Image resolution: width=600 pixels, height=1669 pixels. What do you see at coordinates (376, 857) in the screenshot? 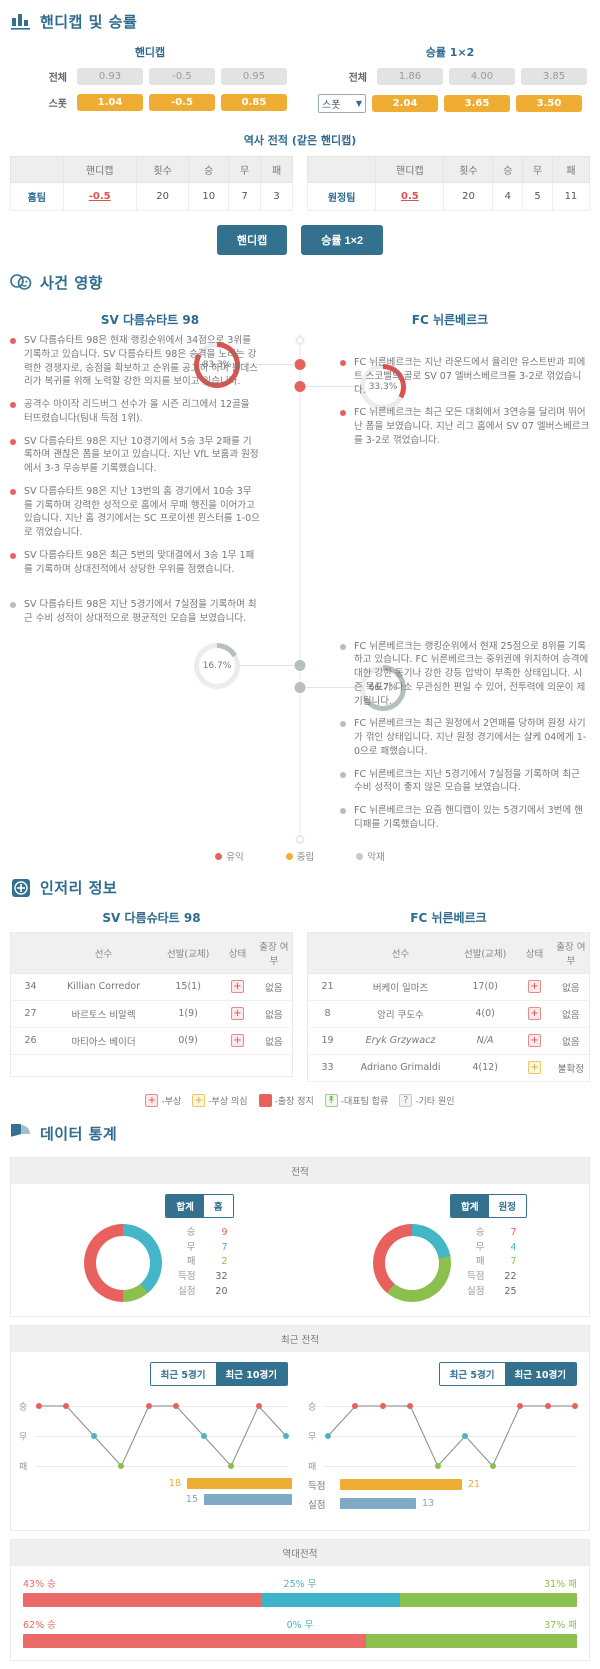
I see `legend-label: 악재` at bounding box center [376, 857].